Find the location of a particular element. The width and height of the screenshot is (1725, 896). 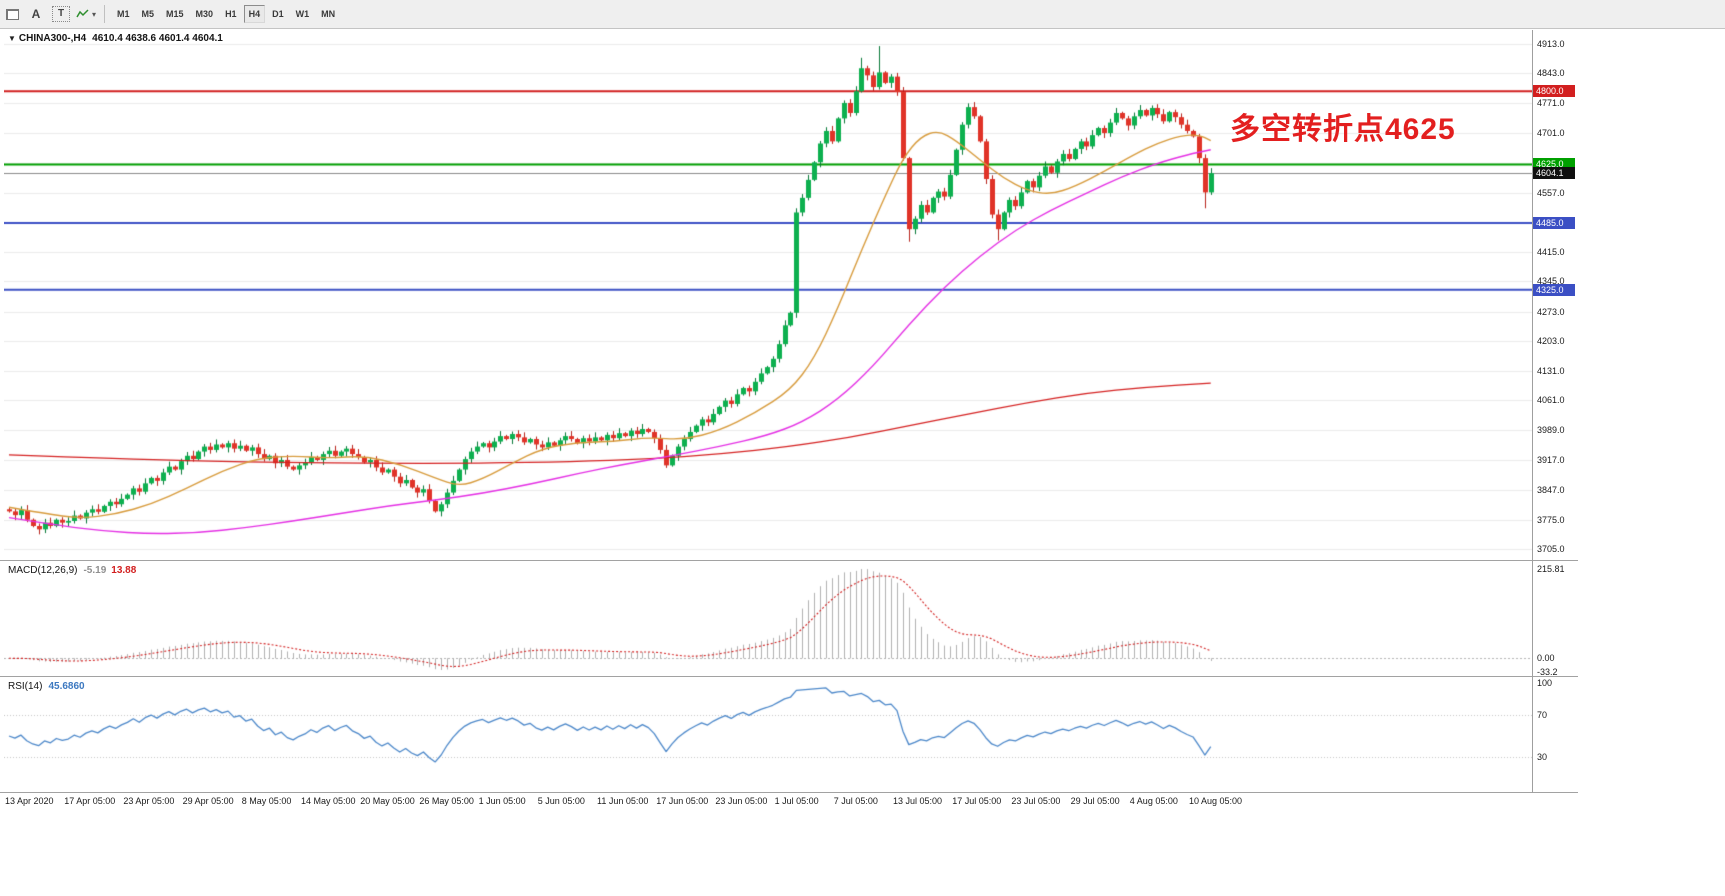

chart-title: ▼ CHINA300-,H4 4610.4 4638.6 4601.4 4604.1 is located at coordinates (115, 38).